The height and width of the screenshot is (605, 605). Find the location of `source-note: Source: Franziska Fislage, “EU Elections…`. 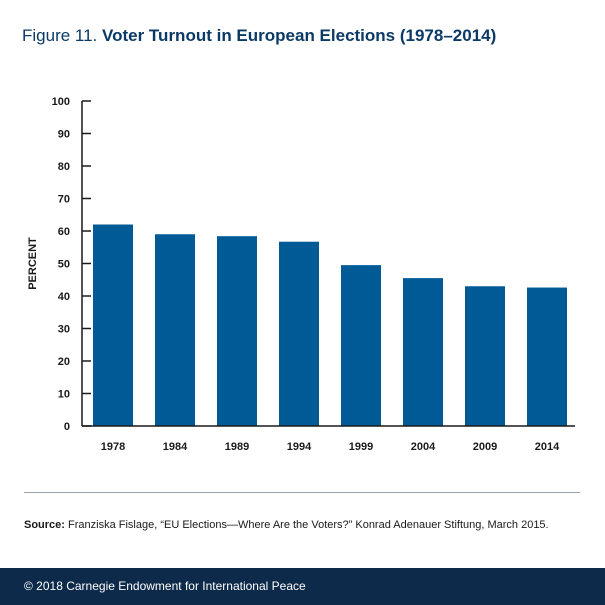

source-note: Source: Franziska Fislage, “EU Elections… is located at coordinates (304, 525).